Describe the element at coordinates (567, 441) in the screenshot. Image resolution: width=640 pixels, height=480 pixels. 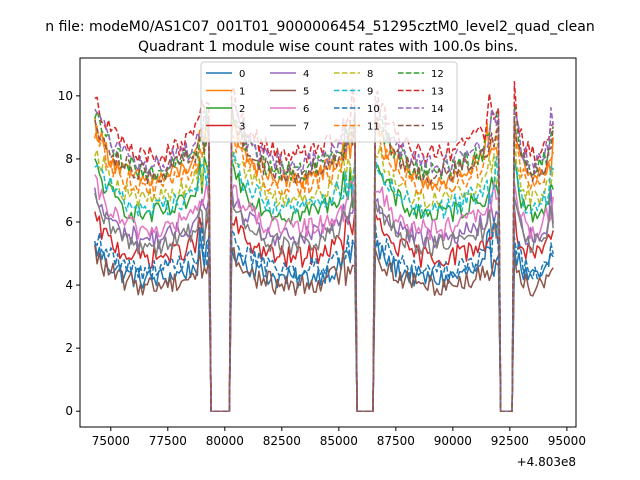
I see `x-tick-label: 95000` at that location.